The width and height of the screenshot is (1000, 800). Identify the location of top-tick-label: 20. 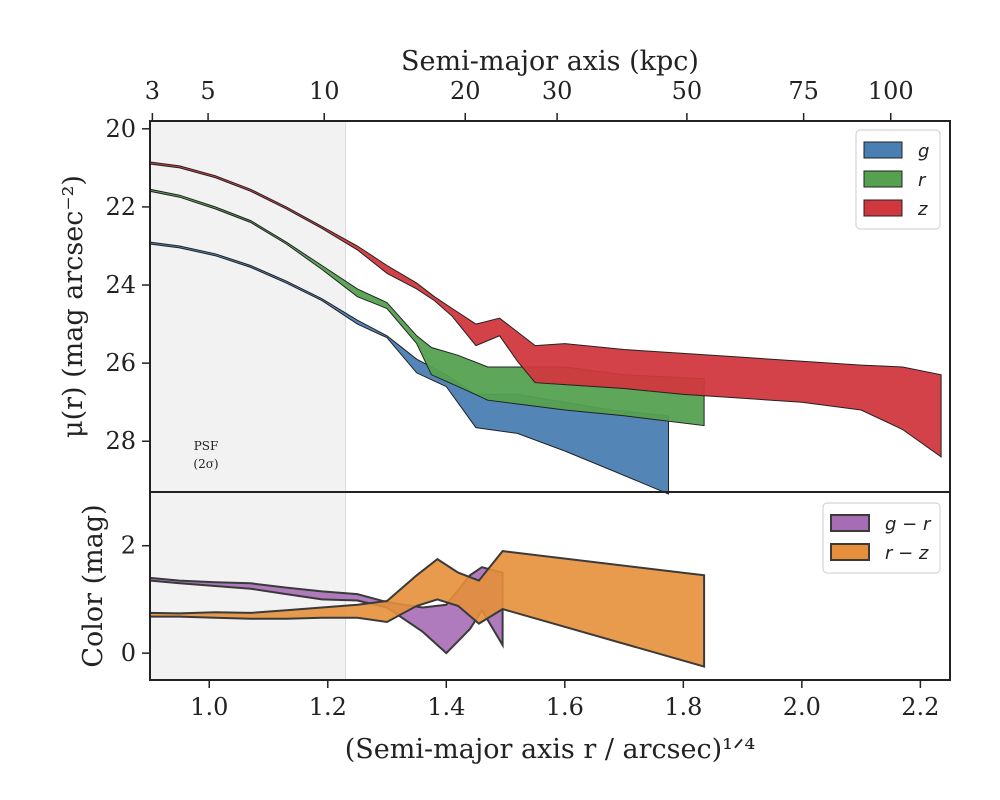
(465, 91).